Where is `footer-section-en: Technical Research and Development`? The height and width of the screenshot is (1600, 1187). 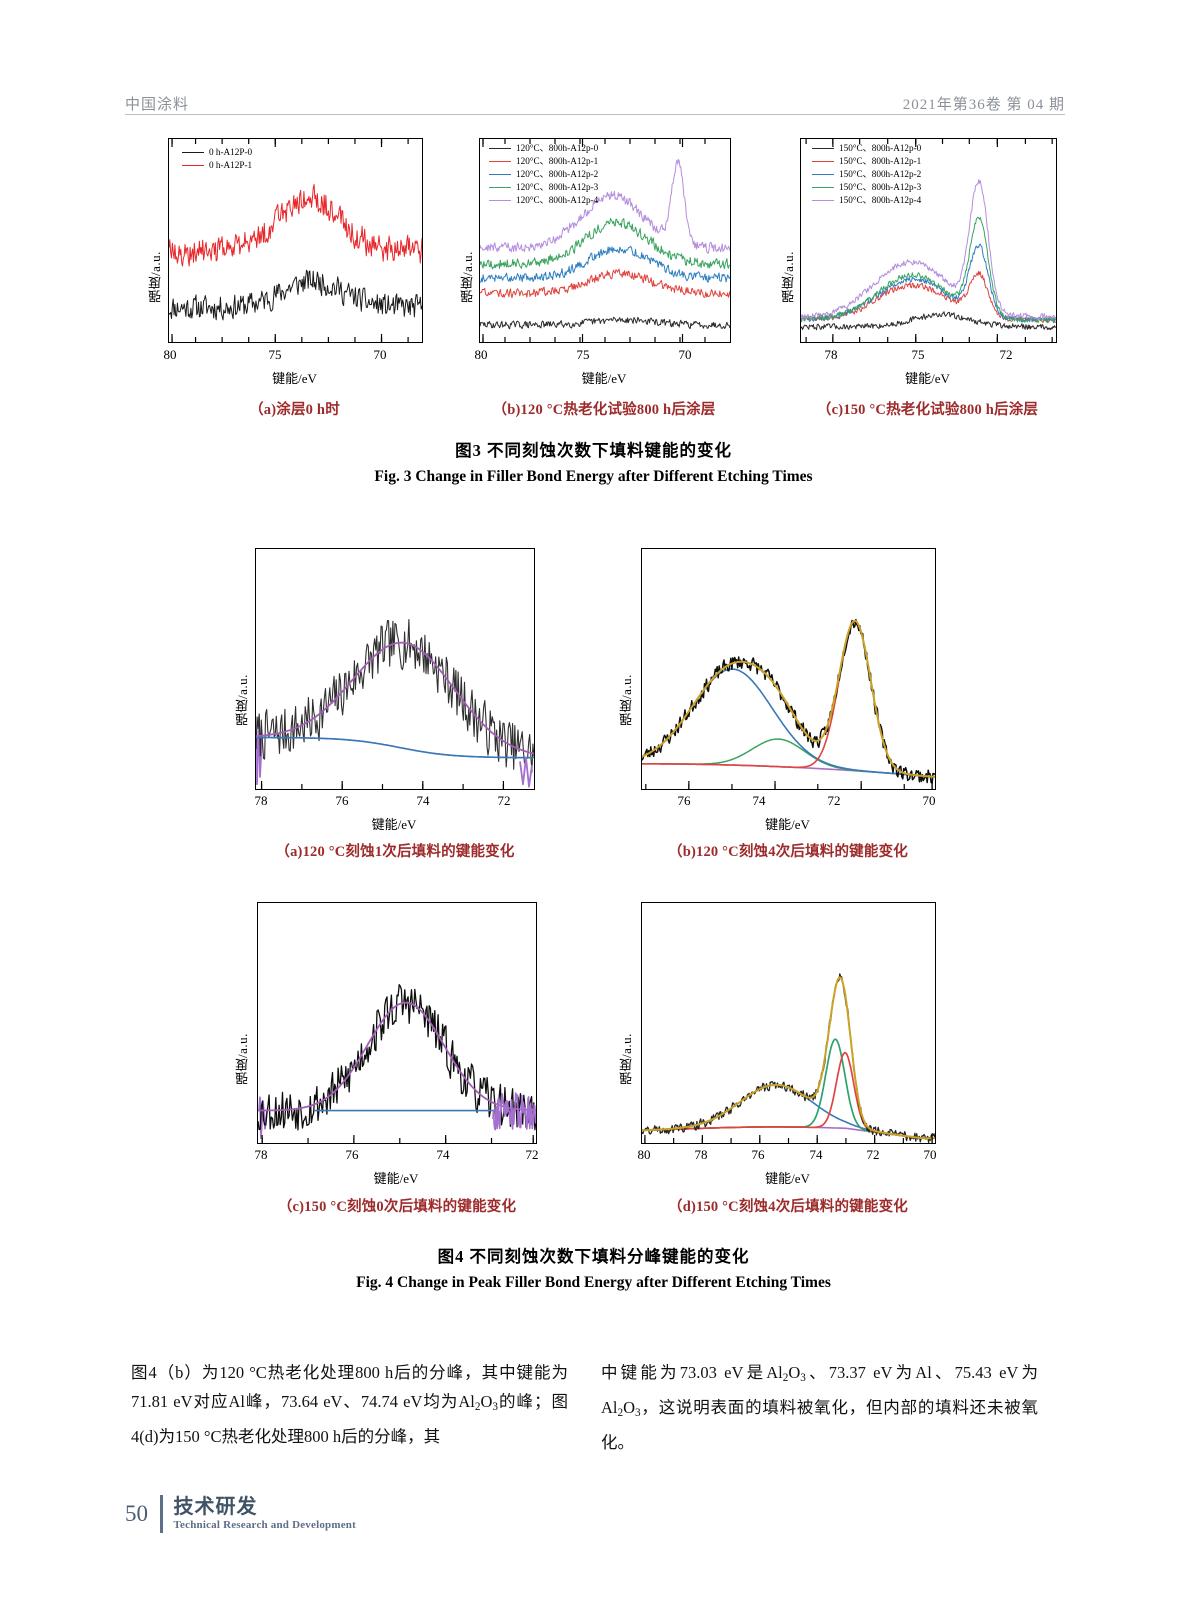
footer-section-en: Technical Research and Development is located at coordinates (264, 1525).